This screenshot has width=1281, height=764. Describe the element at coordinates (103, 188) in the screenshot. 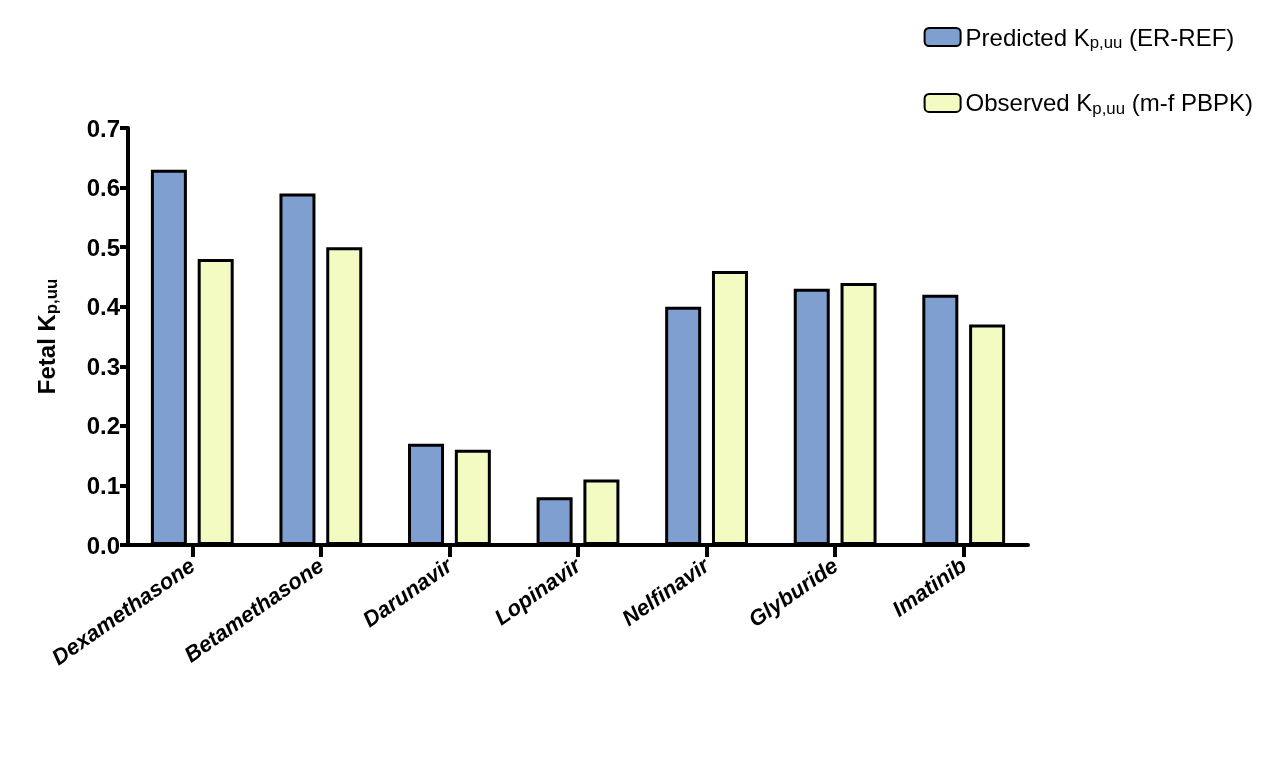

I see `y-tick-label: 0.6` at that location.